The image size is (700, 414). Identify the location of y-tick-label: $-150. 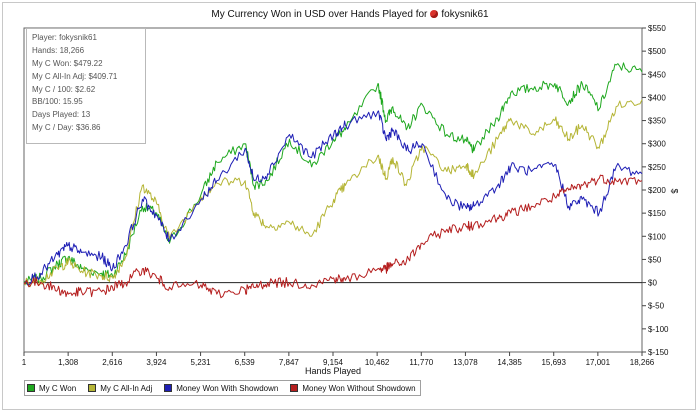
(658, 352).